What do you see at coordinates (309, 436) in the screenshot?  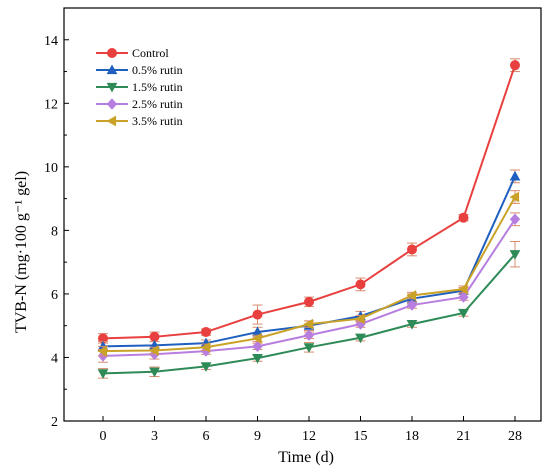 I see `x-tick-label: 12` at bounding box center [309, 436].